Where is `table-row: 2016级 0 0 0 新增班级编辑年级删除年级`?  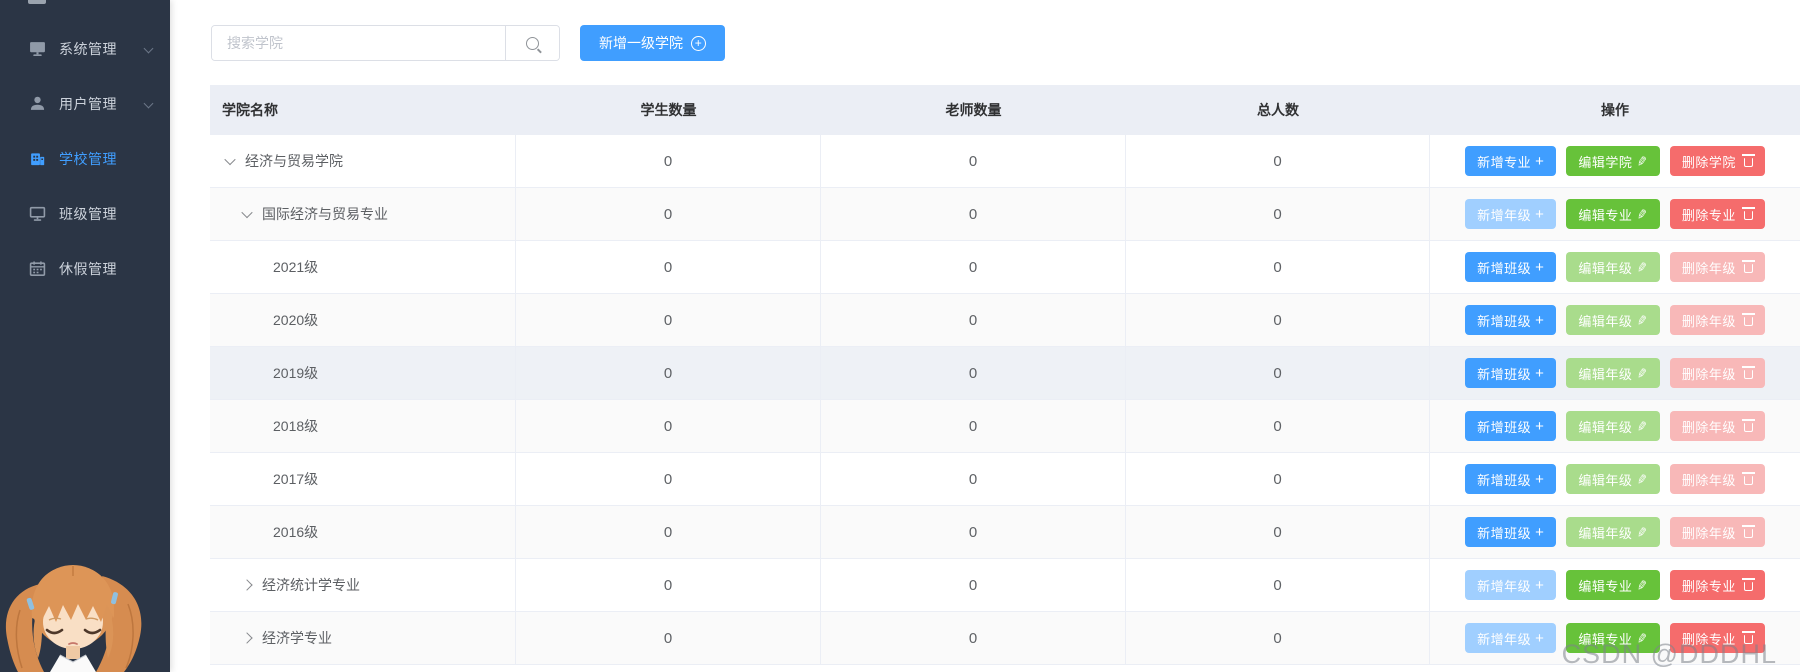 table-row: 2016级 0 0 0 新增班级编辑年级删除年级 is located at coordinates (1005, 532).